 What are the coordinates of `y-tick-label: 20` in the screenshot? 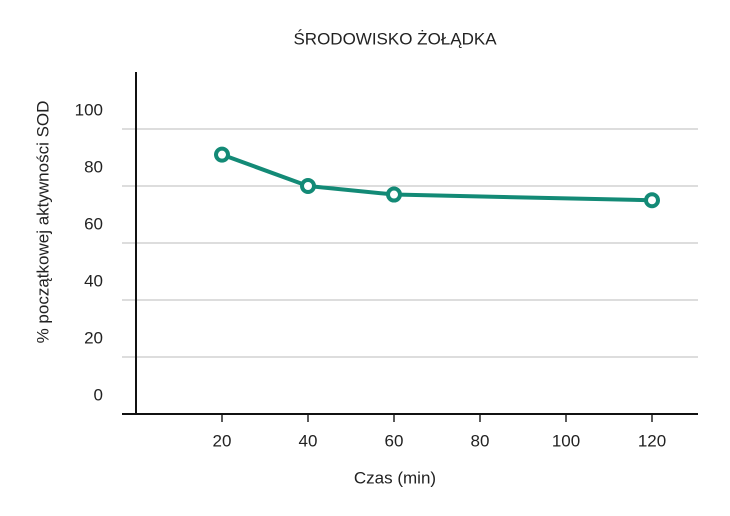 It's located at (93, 337).